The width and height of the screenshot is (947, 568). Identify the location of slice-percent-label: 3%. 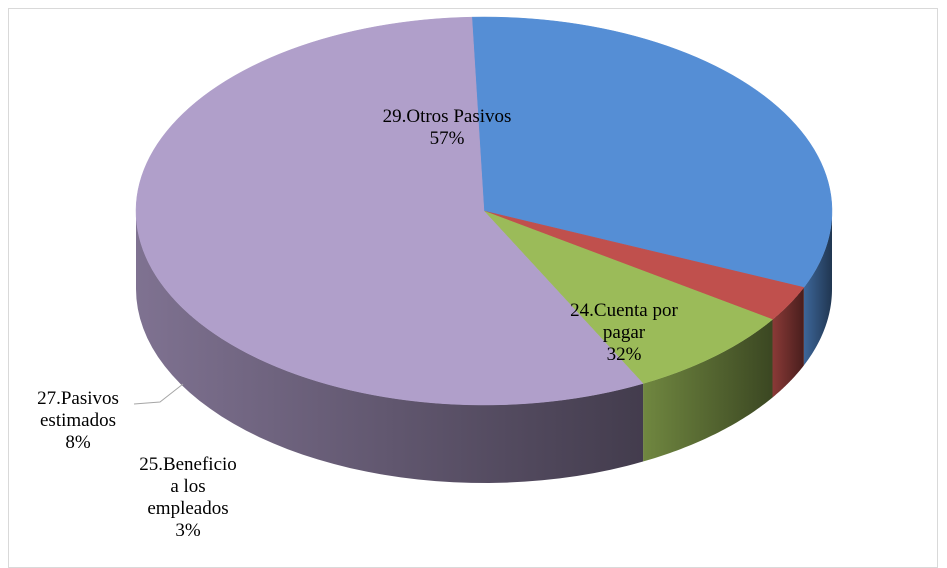
(188, 530).